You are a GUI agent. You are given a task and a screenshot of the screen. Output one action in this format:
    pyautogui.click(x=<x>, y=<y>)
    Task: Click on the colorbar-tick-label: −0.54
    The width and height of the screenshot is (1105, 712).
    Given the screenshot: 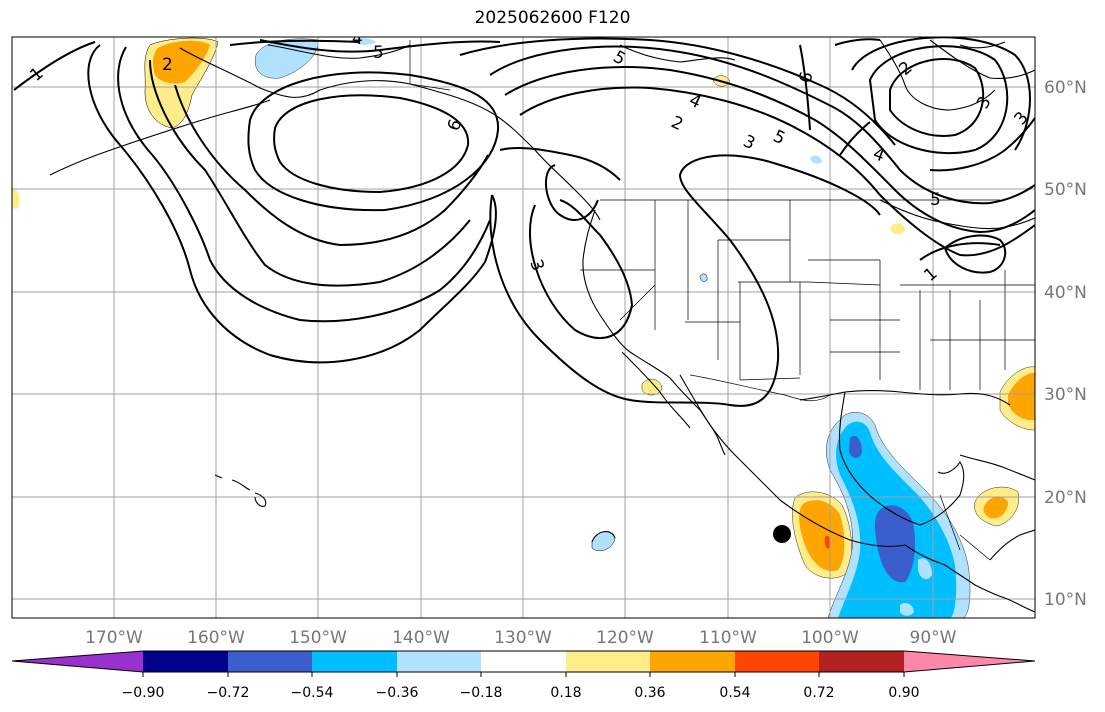 What is the action you would take?
    pyautogui.click(x=312, y=693)
    